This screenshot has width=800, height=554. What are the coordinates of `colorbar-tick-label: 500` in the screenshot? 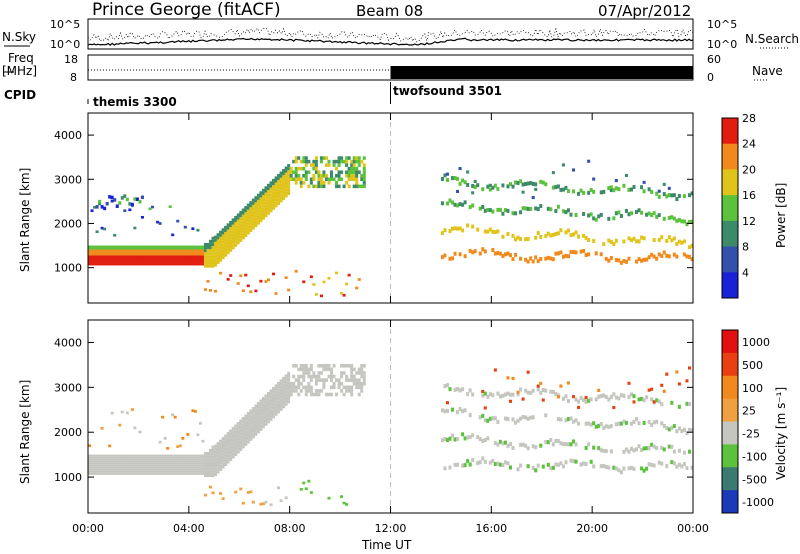 It's located at (752, 365).